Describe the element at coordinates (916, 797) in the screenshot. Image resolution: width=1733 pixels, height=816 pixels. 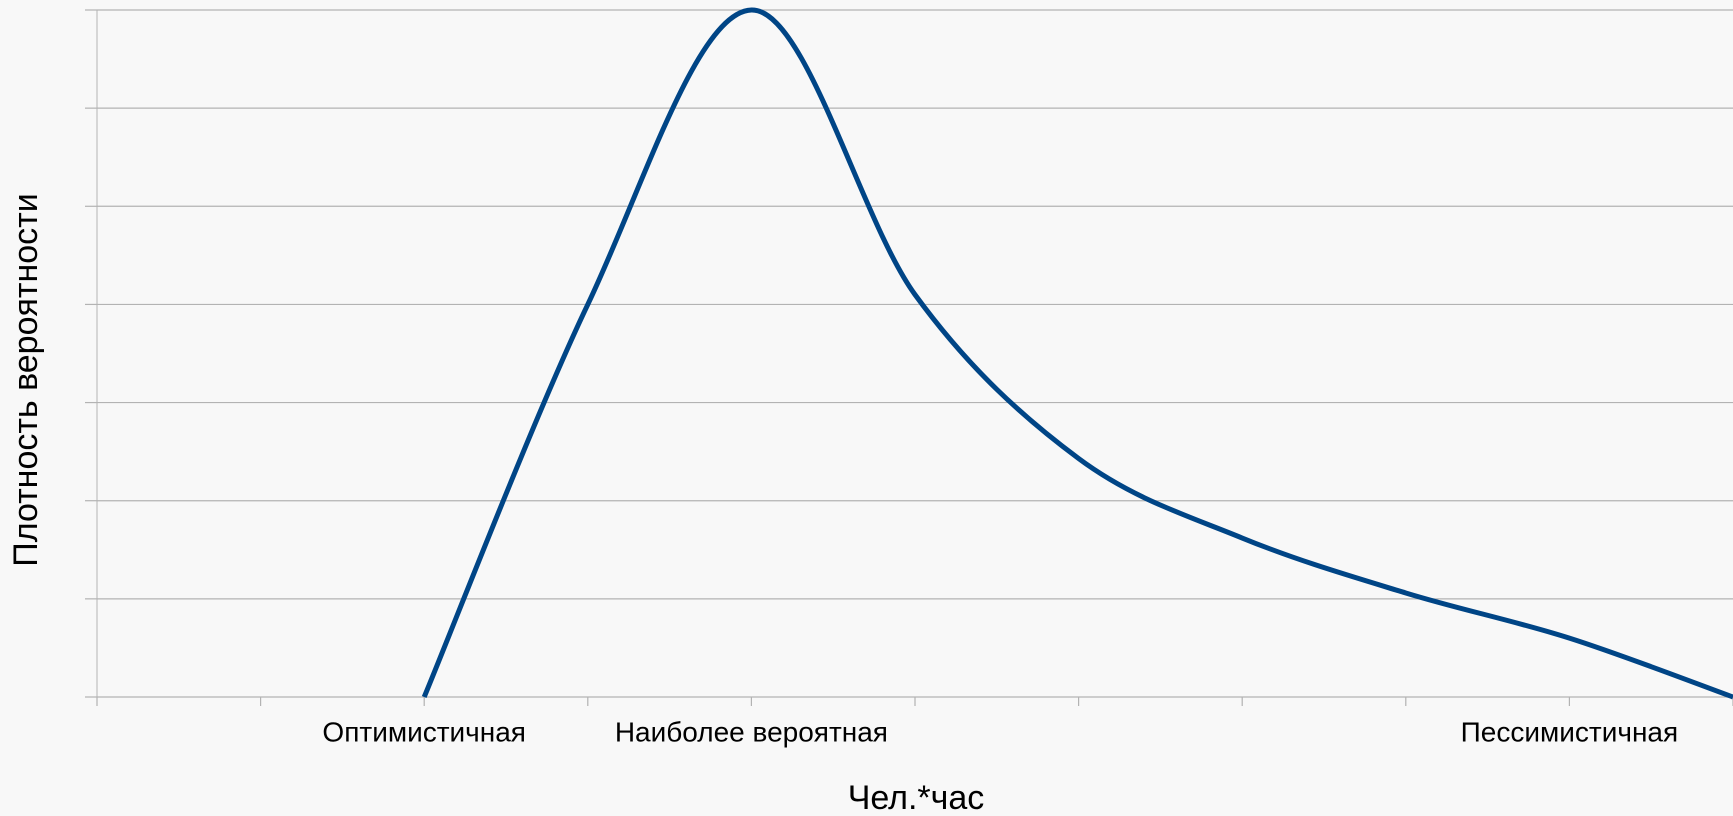
I see `x-axis-title: Чел.*час` at that location.